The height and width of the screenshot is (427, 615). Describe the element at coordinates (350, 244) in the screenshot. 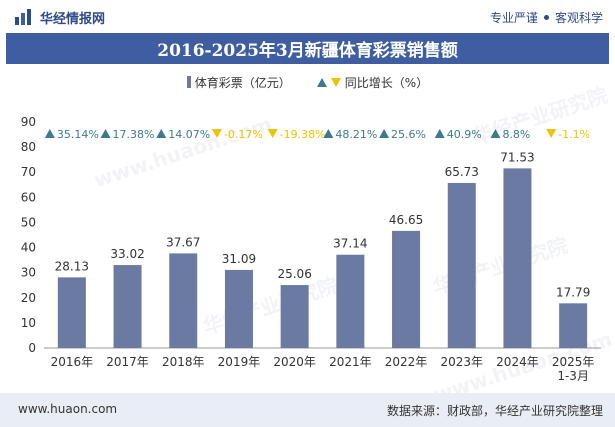

I see `bar-value-label: 37.14` at that location.